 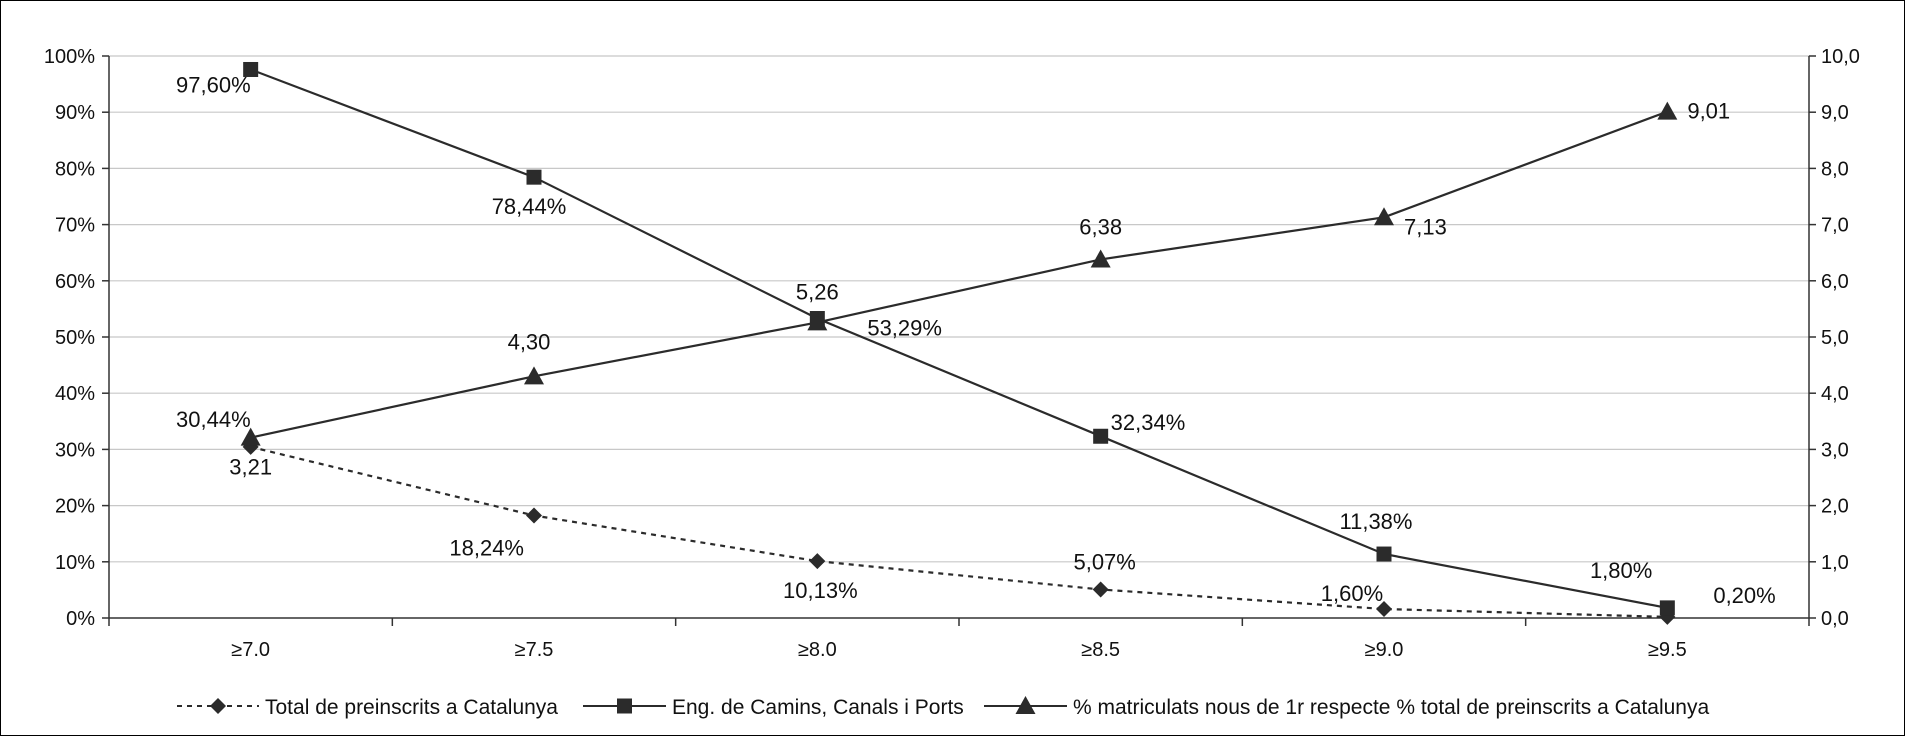 I want to click on x-tick-label: ≥8.5, so click(x=1100, y=650).